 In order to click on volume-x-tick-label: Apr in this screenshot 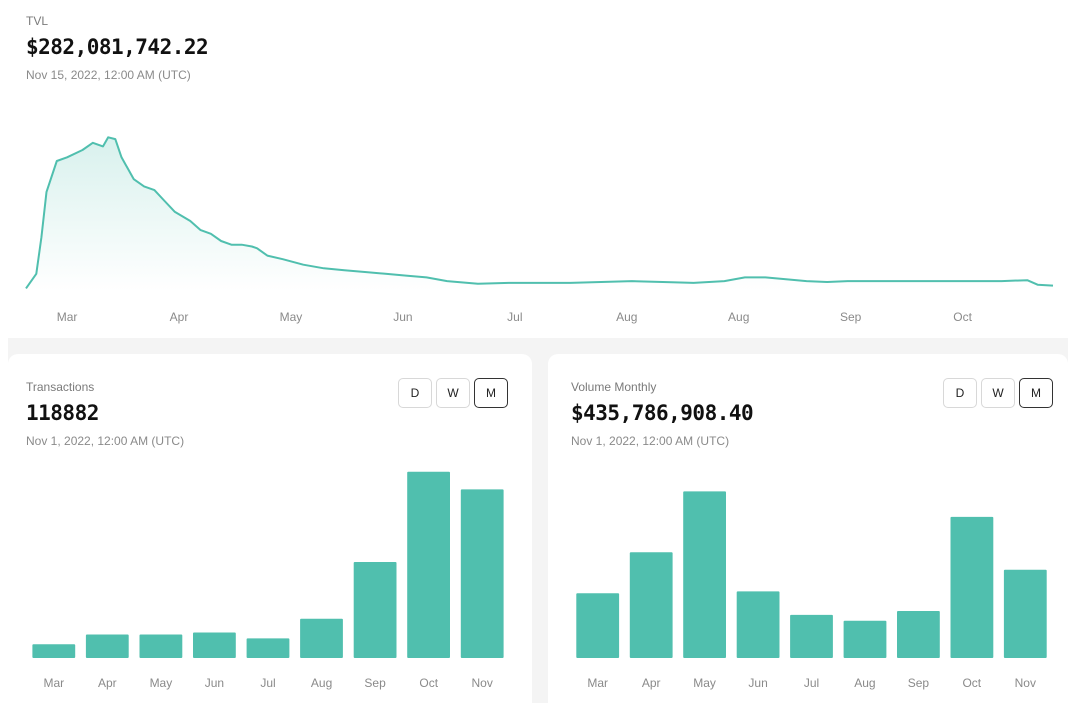, I will do `click(651, 683)`.